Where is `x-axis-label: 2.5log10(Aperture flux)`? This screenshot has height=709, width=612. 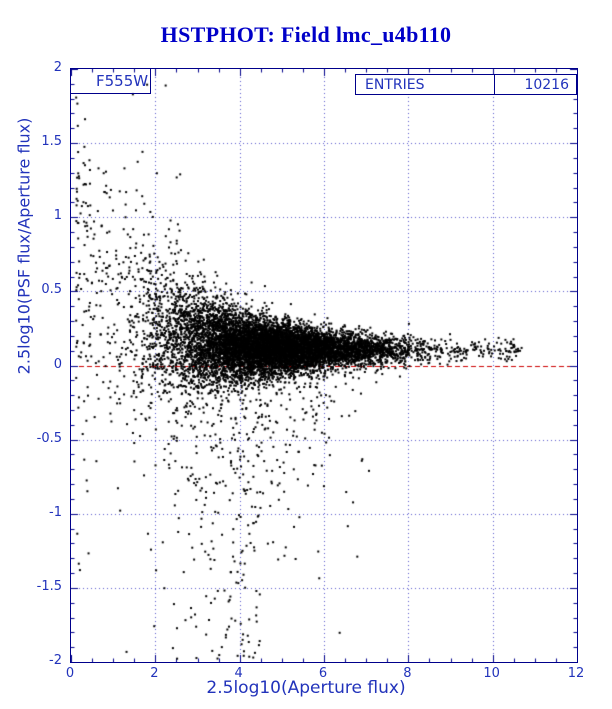
x-axis-label: 2.5log10(Aperture flux) is located at coordinates (306, 688).